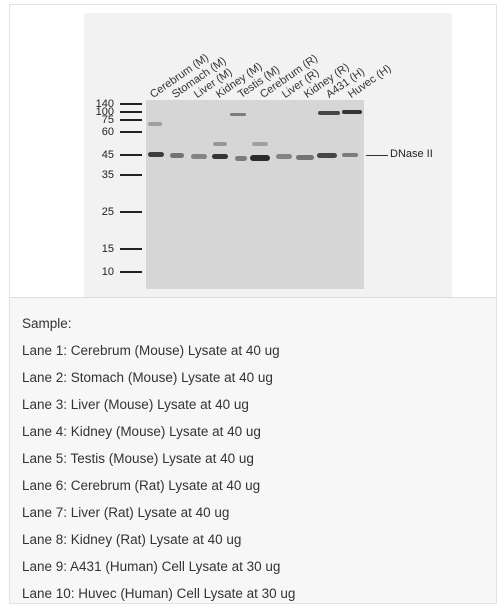 The height and width of the screenshot is (612, 501). What do you see at coordinates (114, 133) in the screenshot?
I see `marker-60: 60` at bounding box center [114, 133].